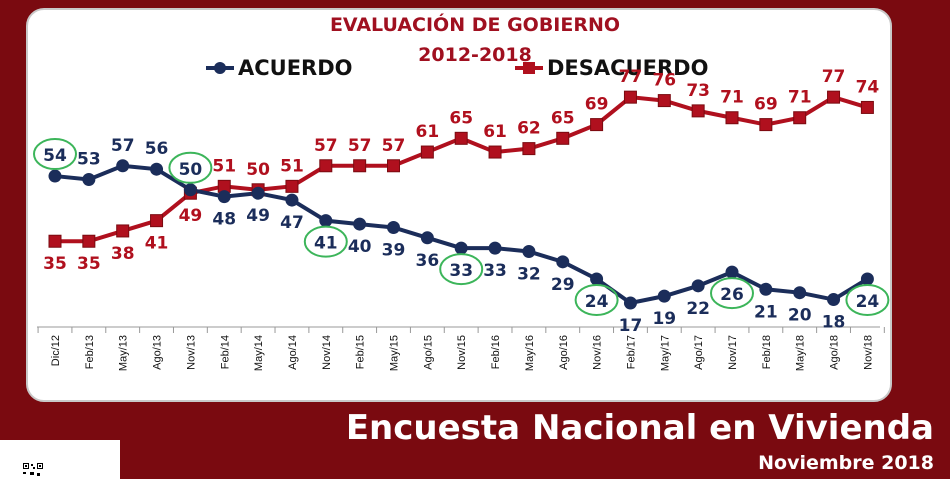  I want to click on x-tick-label: May/13, so click(124, 353).